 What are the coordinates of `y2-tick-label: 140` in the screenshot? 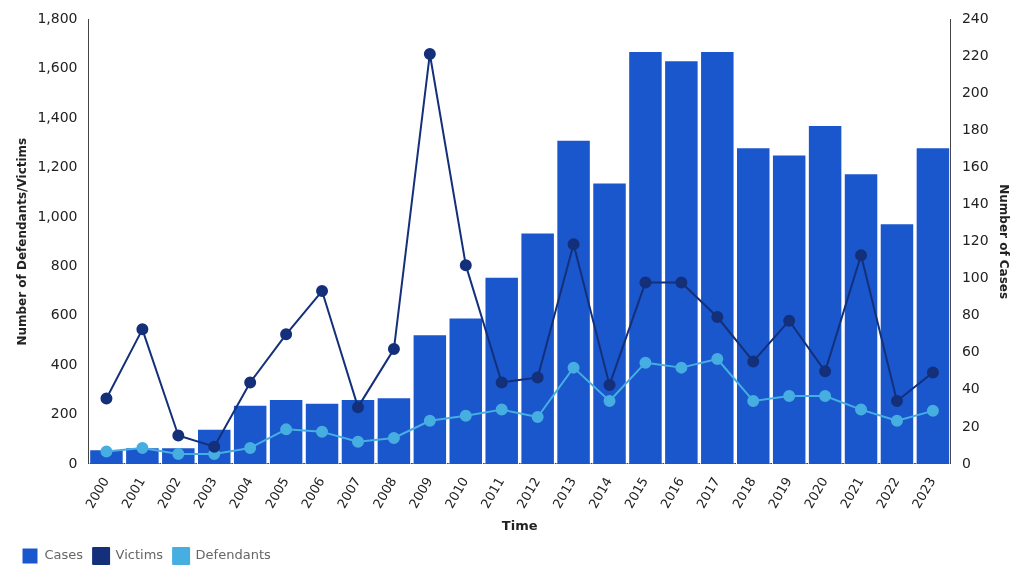 It's located at (975, 203).